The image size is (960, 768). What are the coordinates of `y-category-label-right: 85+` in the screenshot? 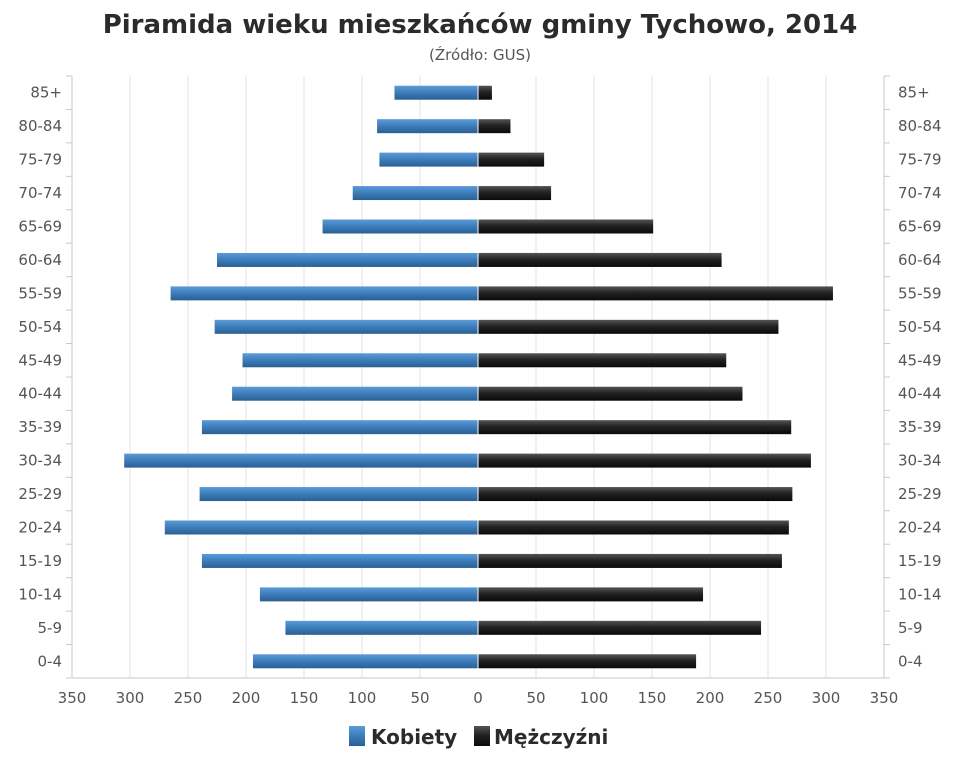 It's located at (914, 93).